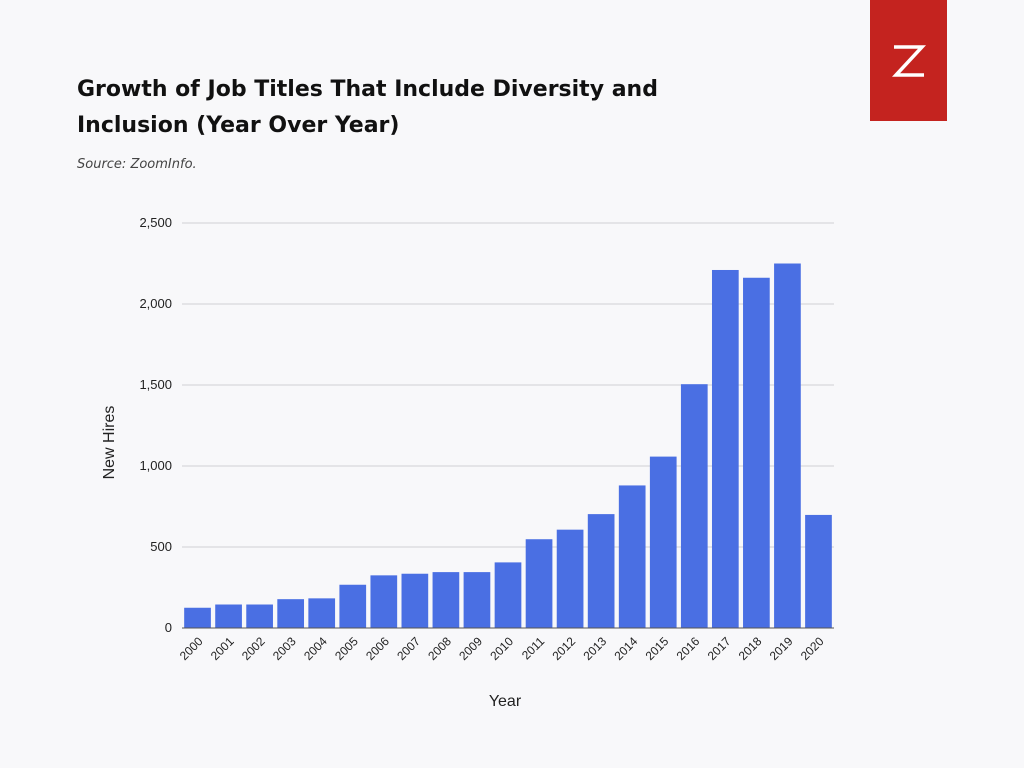 The width and height of the screenshot is (1024, 768). I want to click on x-tick-label: 2014, so click(626, 648).